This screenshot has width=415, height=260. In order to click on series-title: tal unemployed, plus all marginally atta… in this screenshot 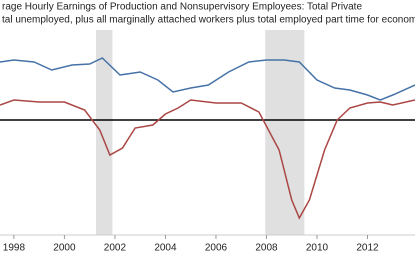, I will do `click(208, 20)`.